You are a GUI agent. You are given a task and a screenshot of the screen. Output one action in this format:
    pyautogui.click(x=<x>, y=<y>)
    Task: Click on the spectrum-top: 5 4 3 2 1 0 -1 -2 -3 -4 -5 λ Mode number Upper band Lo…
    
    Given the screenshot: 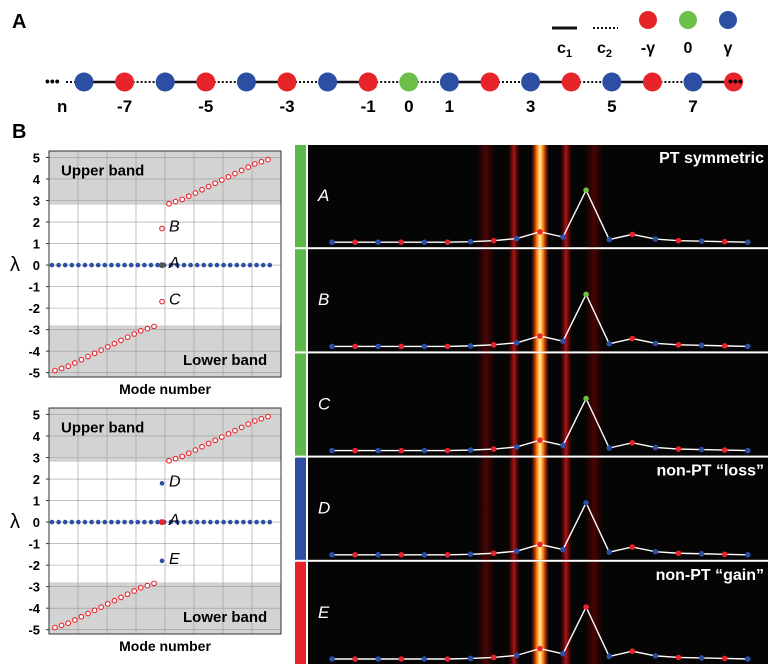 What is the action you would take?
    pyautogui.click(x=146, y=273)
    